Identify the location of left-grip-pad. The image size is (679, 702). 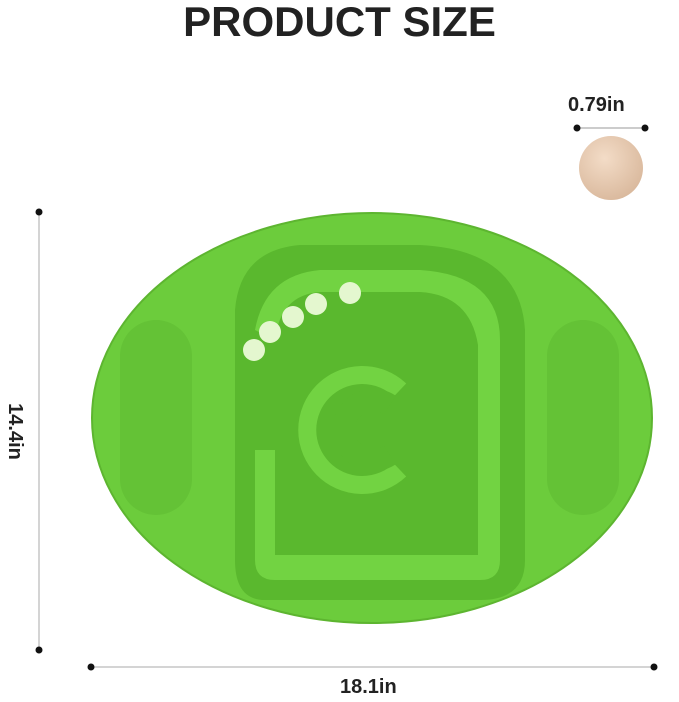
(156, 417).